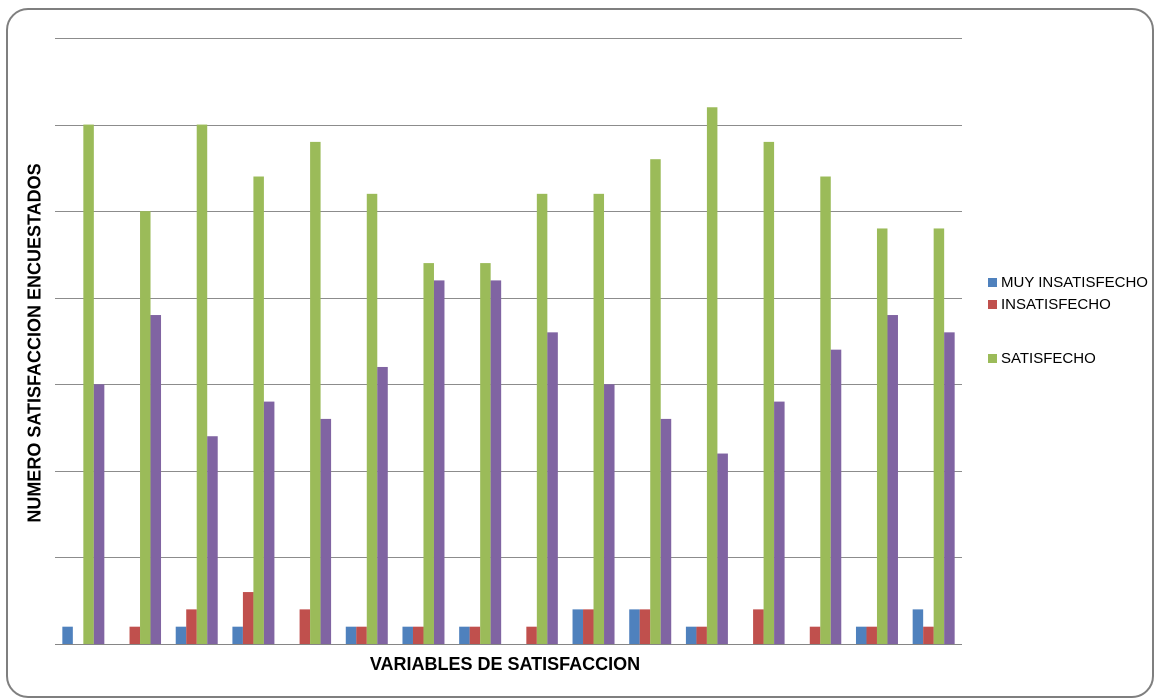 The width and height of the screenshot is (1160, 698). Describe the element at coordinates (407, 635) in the screenshot. I see `bar-series1-cat7` at that location.